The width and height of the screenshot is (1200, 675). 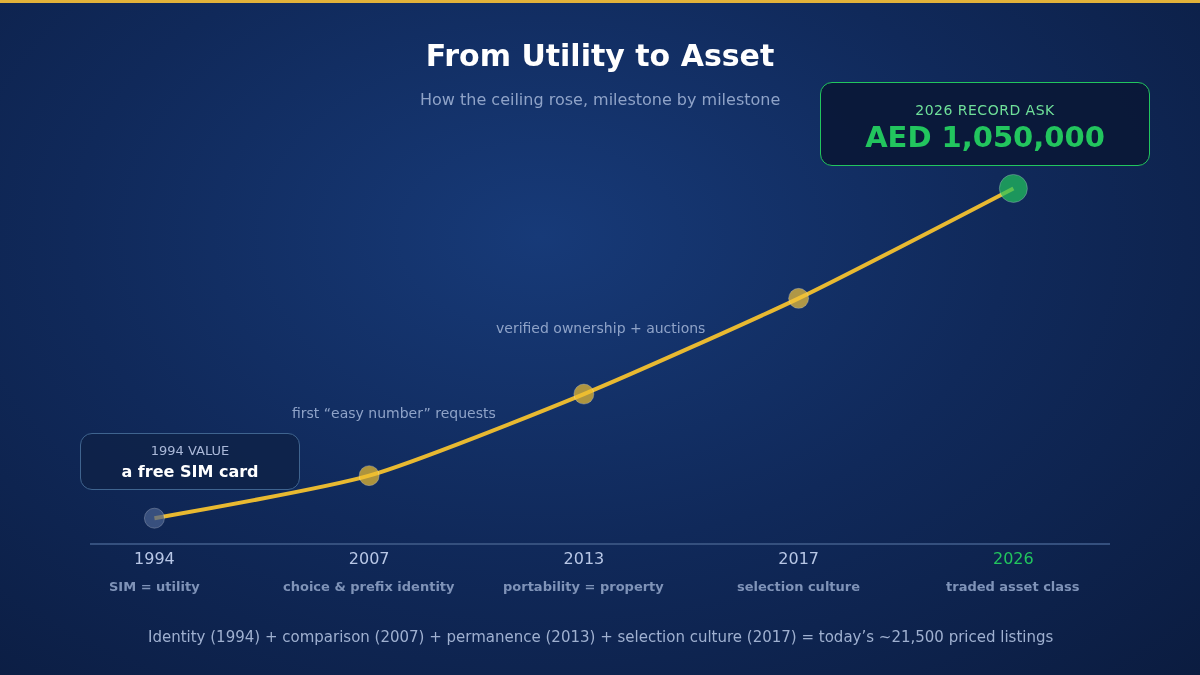 I want to click on chart-title: From Utility to Asset, so click(x=600, y=55).